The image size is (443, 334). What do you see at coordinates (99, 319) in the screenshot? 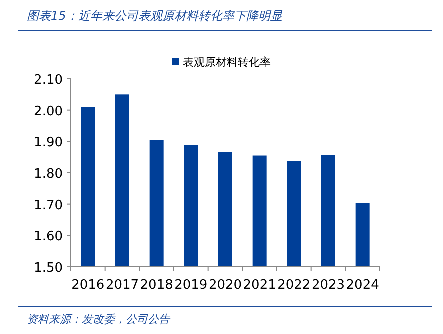
I see `text: 资料来源：发改委，公司公告` at bounding box center [99, 319].